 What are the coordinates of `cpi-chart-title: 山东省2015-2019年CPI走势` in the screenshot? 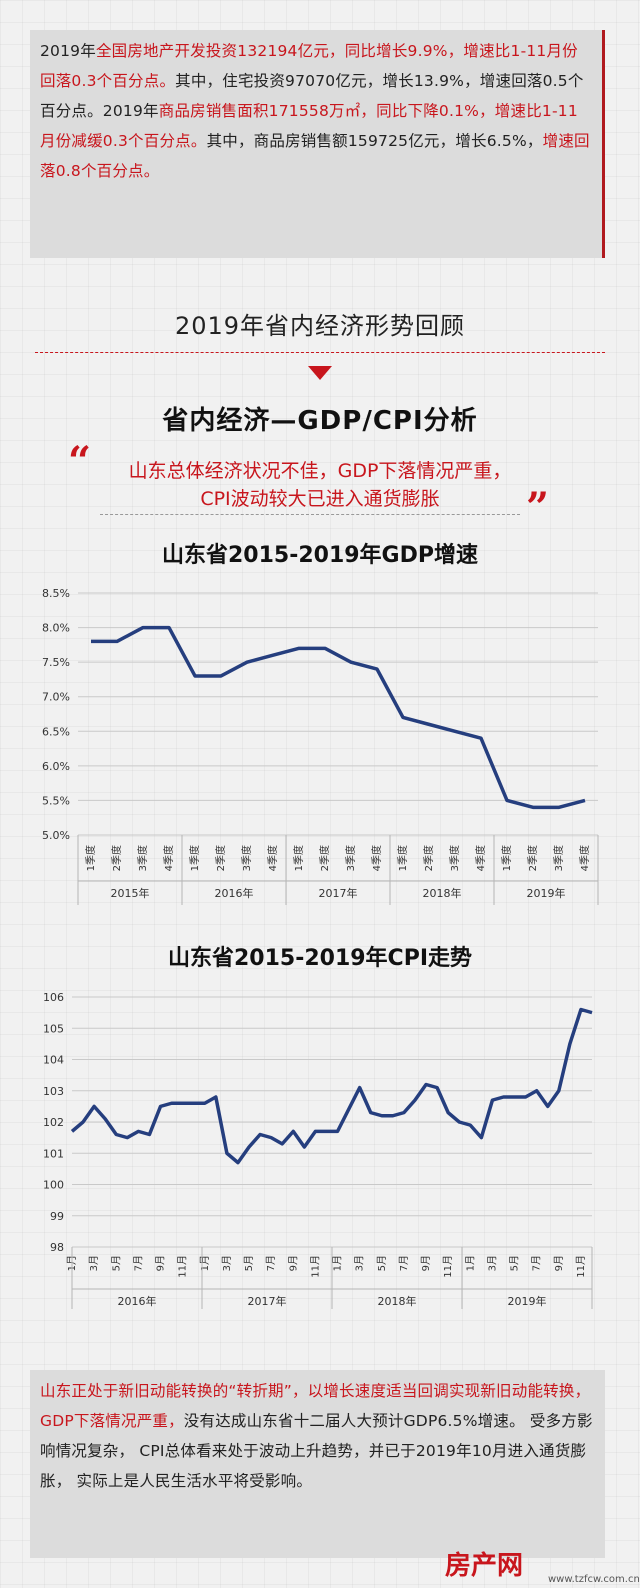 It's located at (320, 958).